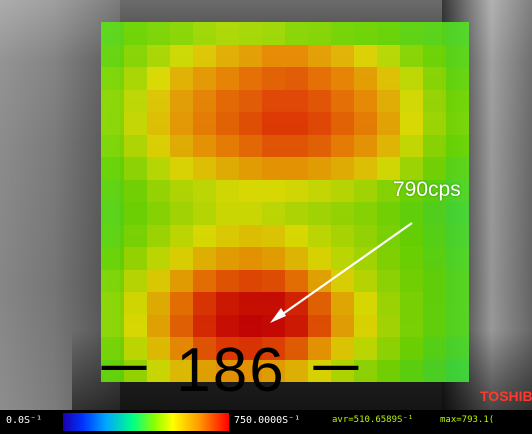 This screenshot has height=434, width=532. I want to click on frame-number: － 186 －, so click(231, 370).